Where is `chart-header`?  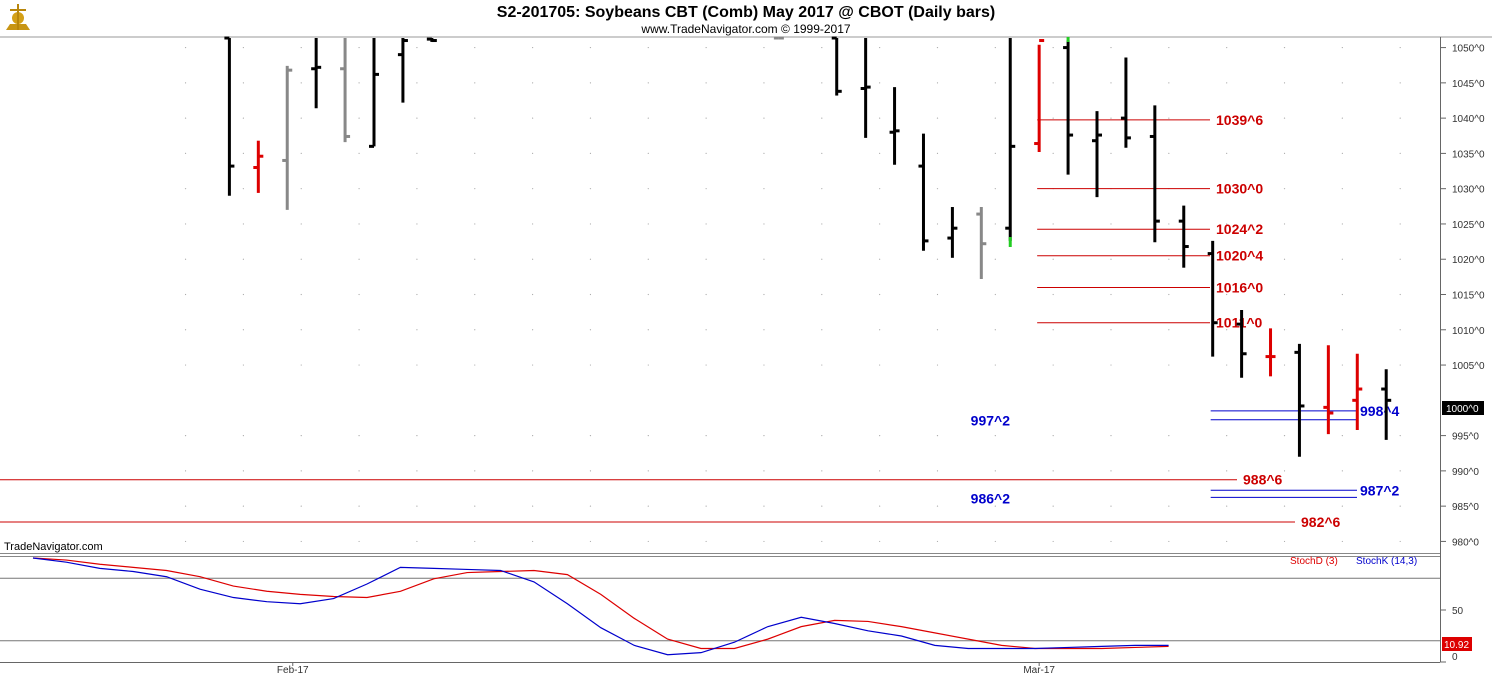 chart-header is located at coordinates (746, 18).